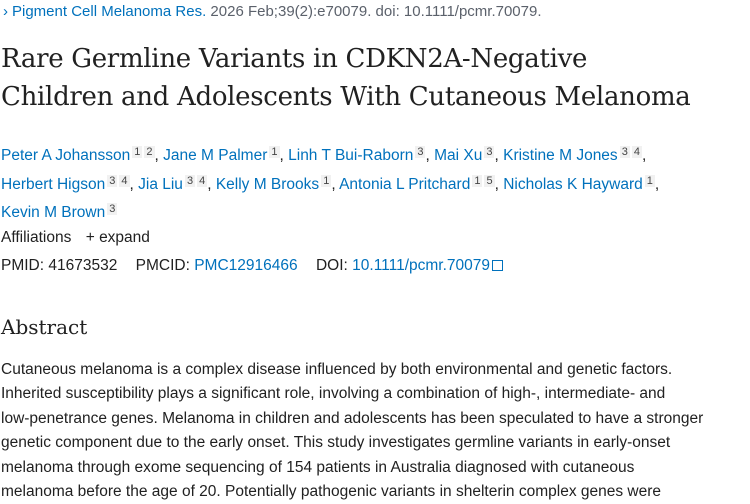 This screenshot has height=504, width=750. What do you see at coordinates (66, 155) in the screenshot?
I see `author-link: Peter A Johansson` at bounding box center [66, 155].